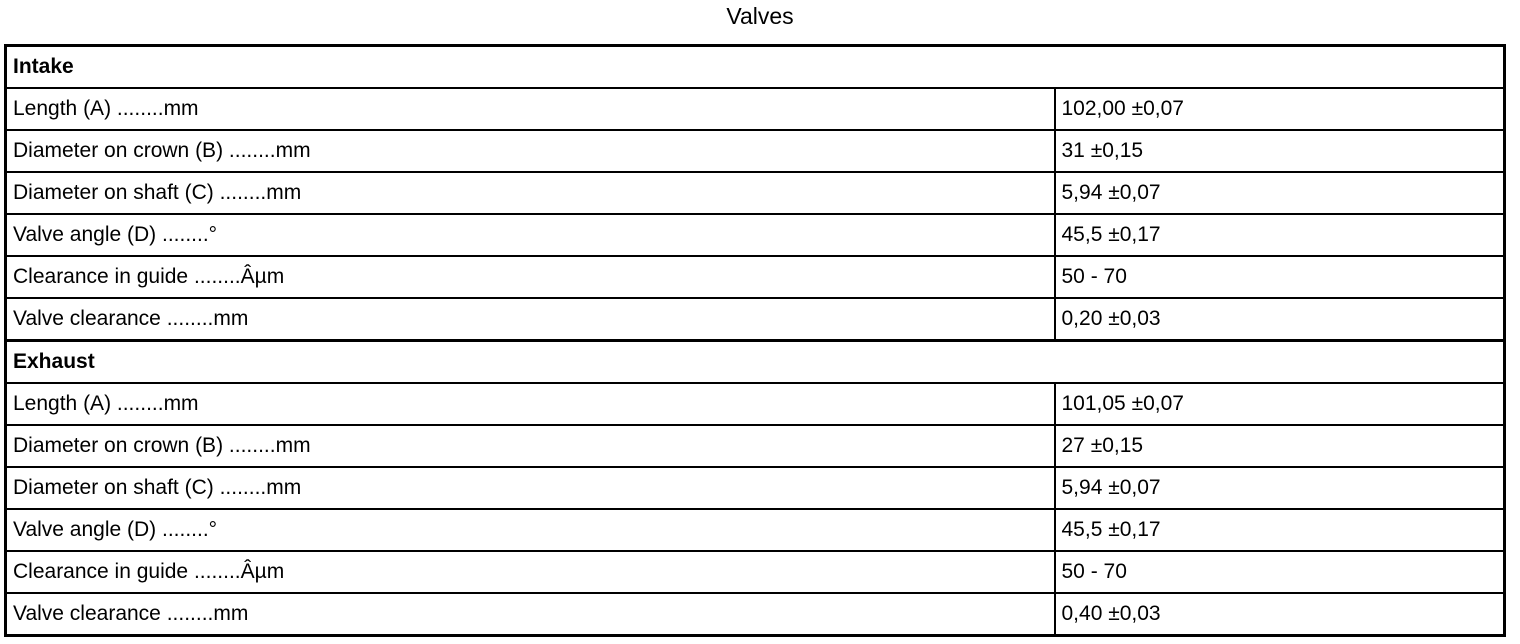 The width and height of the screenshot is (1520, 644). I want to click on table-row: Valve clearance ........mm 0,20 ±0,03, so click(755, 319).